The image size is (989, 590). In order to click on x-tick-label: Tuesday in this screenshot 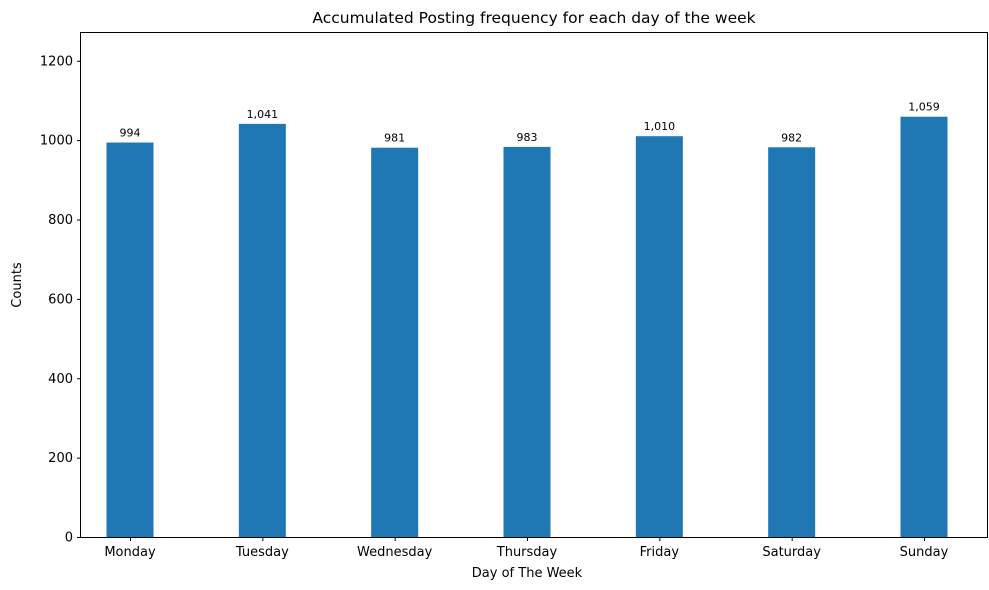, I will do `click(262, 552)`.